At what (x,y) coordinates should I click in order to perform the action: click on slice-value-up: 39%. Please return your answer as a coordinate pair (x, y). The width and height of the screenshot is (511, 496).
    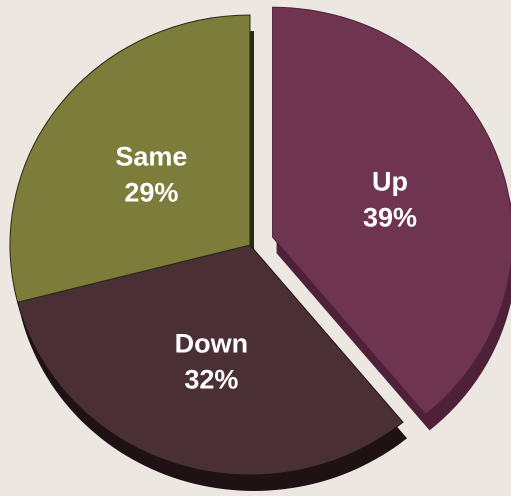
    Looking at the image, I should click on (390, 218).